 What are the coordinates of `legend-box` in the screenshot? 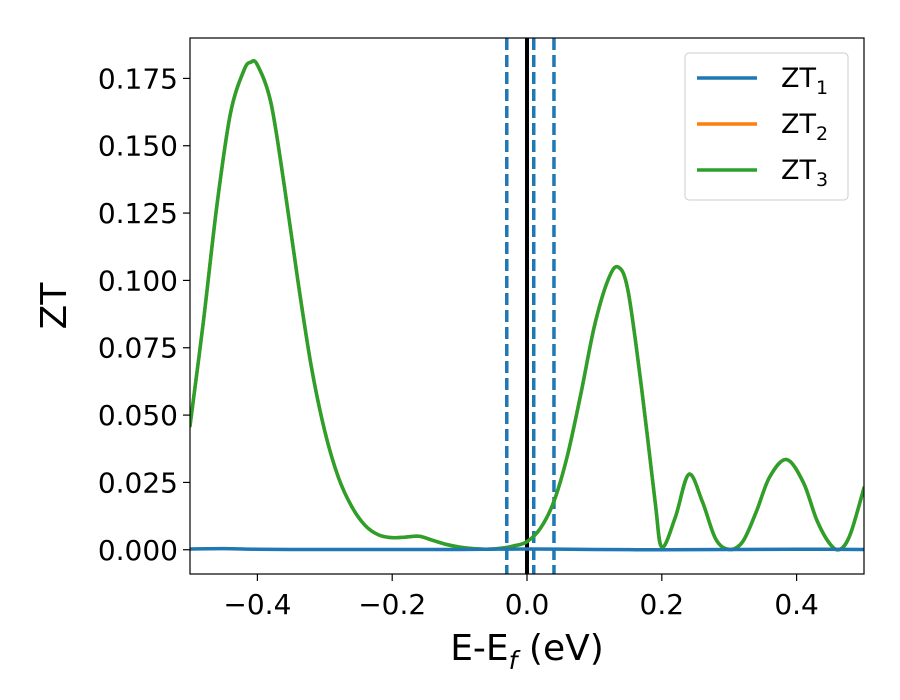 It's located at (766, 126).